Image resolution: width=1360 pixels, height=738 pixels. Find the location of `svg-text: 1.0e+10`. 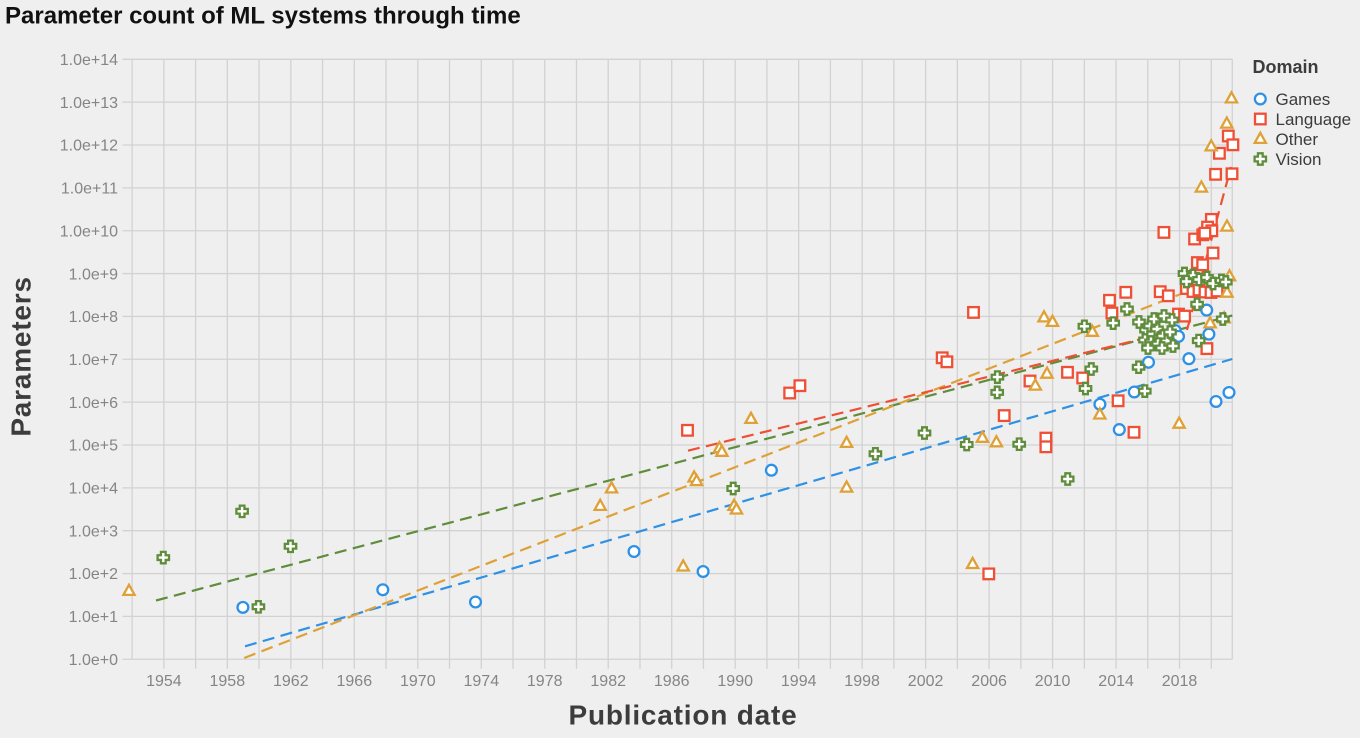

svg-text: 1.0e+10 is located at coordinates (89, 231).